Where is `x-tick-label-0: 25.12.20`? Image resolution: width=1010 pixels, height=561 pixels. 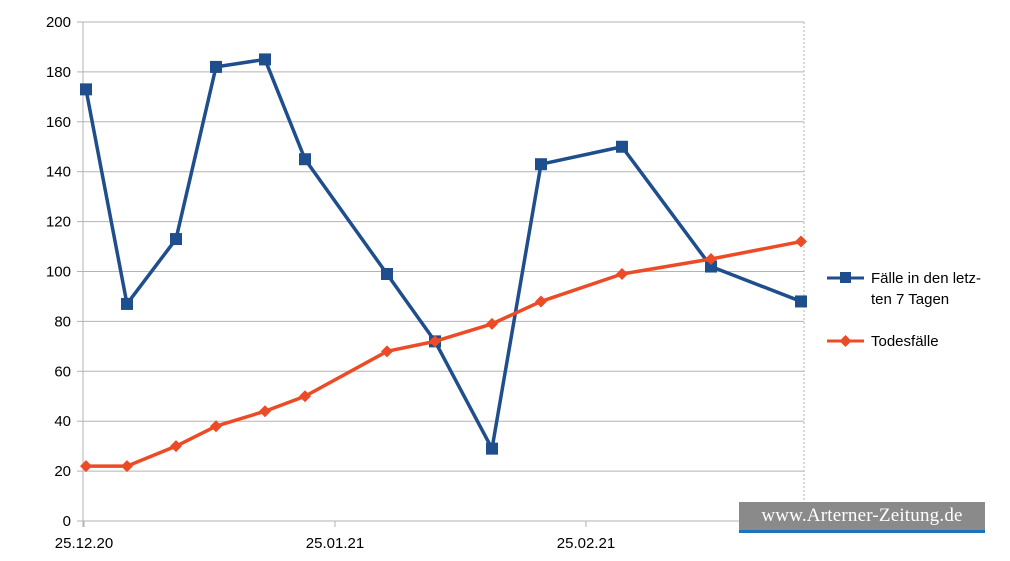 x-tick-label-0: 25.12.20 is located at coordinates (84, 543).